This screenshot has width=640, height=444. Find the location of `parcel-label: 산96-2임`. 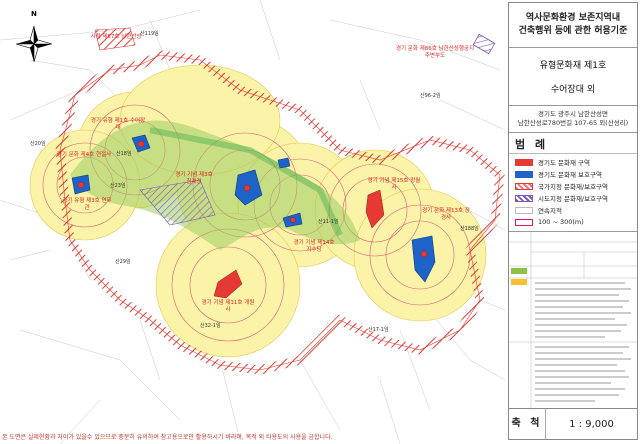

parcel-label: 산96-2임 is located at coordinates (430, 96).